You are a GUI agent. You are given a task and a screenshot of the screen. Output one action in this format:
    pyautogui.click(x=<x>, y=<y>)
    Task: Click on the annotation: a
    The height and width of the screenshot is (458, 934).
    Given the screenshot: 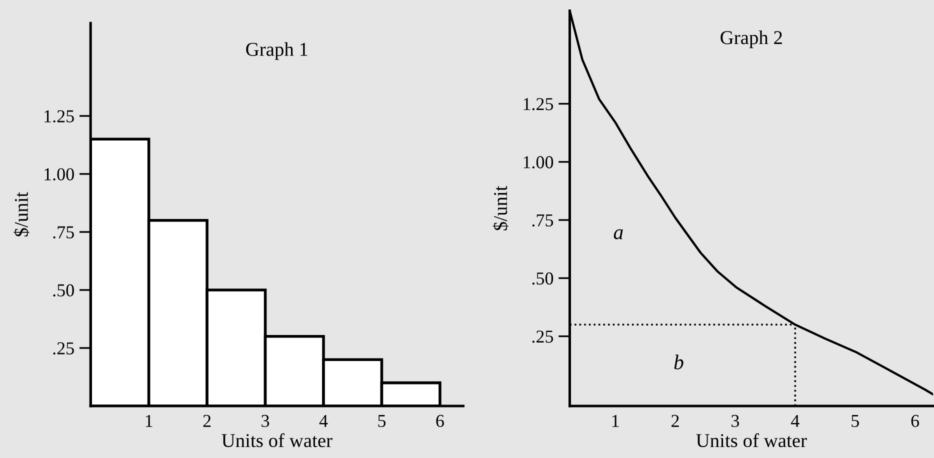 What is the action you would take?
    pyautogui.click(x=618, y=234)
    